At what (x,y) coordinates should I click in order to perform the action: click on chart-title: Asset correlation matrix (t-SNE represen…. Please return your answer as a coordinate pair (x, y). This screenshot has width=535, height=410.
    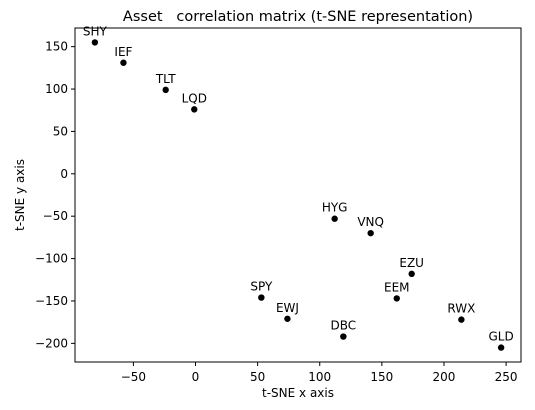
    Looking at the image, I should click on (298, 17).